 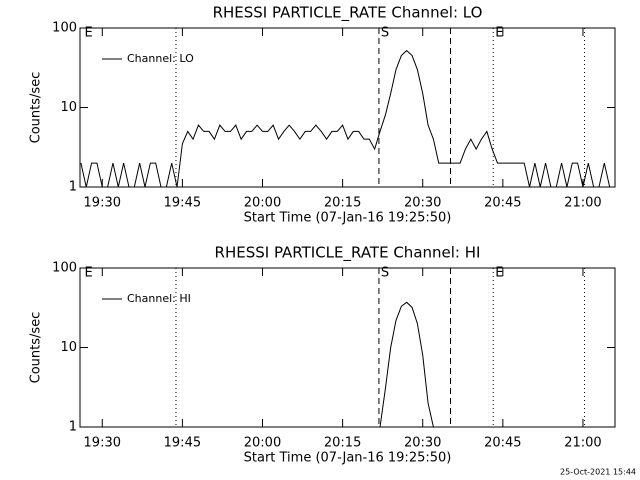 What do you see at coordinates (348, 13) in the screenshot?
I see `chart-title: RHESSI PARTICLE_RATE Channel: LO` at bounding box center [348, 13].